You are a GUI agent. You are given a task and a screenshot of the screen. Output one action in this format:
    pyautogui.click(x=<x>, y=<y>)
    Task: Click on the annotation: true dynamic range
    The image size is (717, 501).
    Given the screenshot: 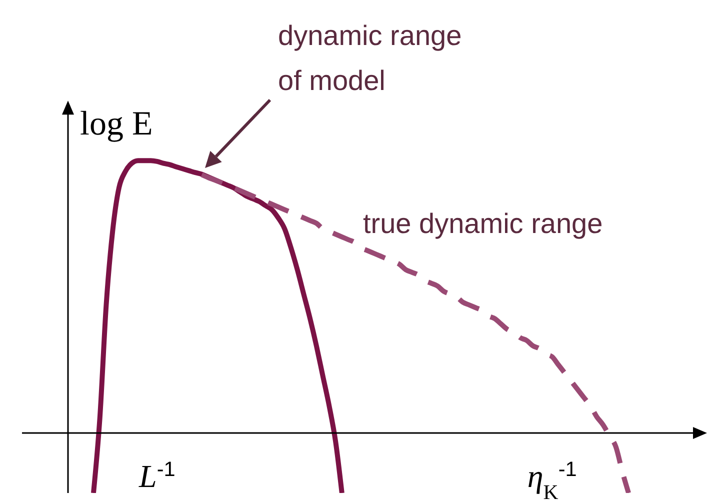 What is the action you would take?
    pyautogui.click(x=483, y=223)
    